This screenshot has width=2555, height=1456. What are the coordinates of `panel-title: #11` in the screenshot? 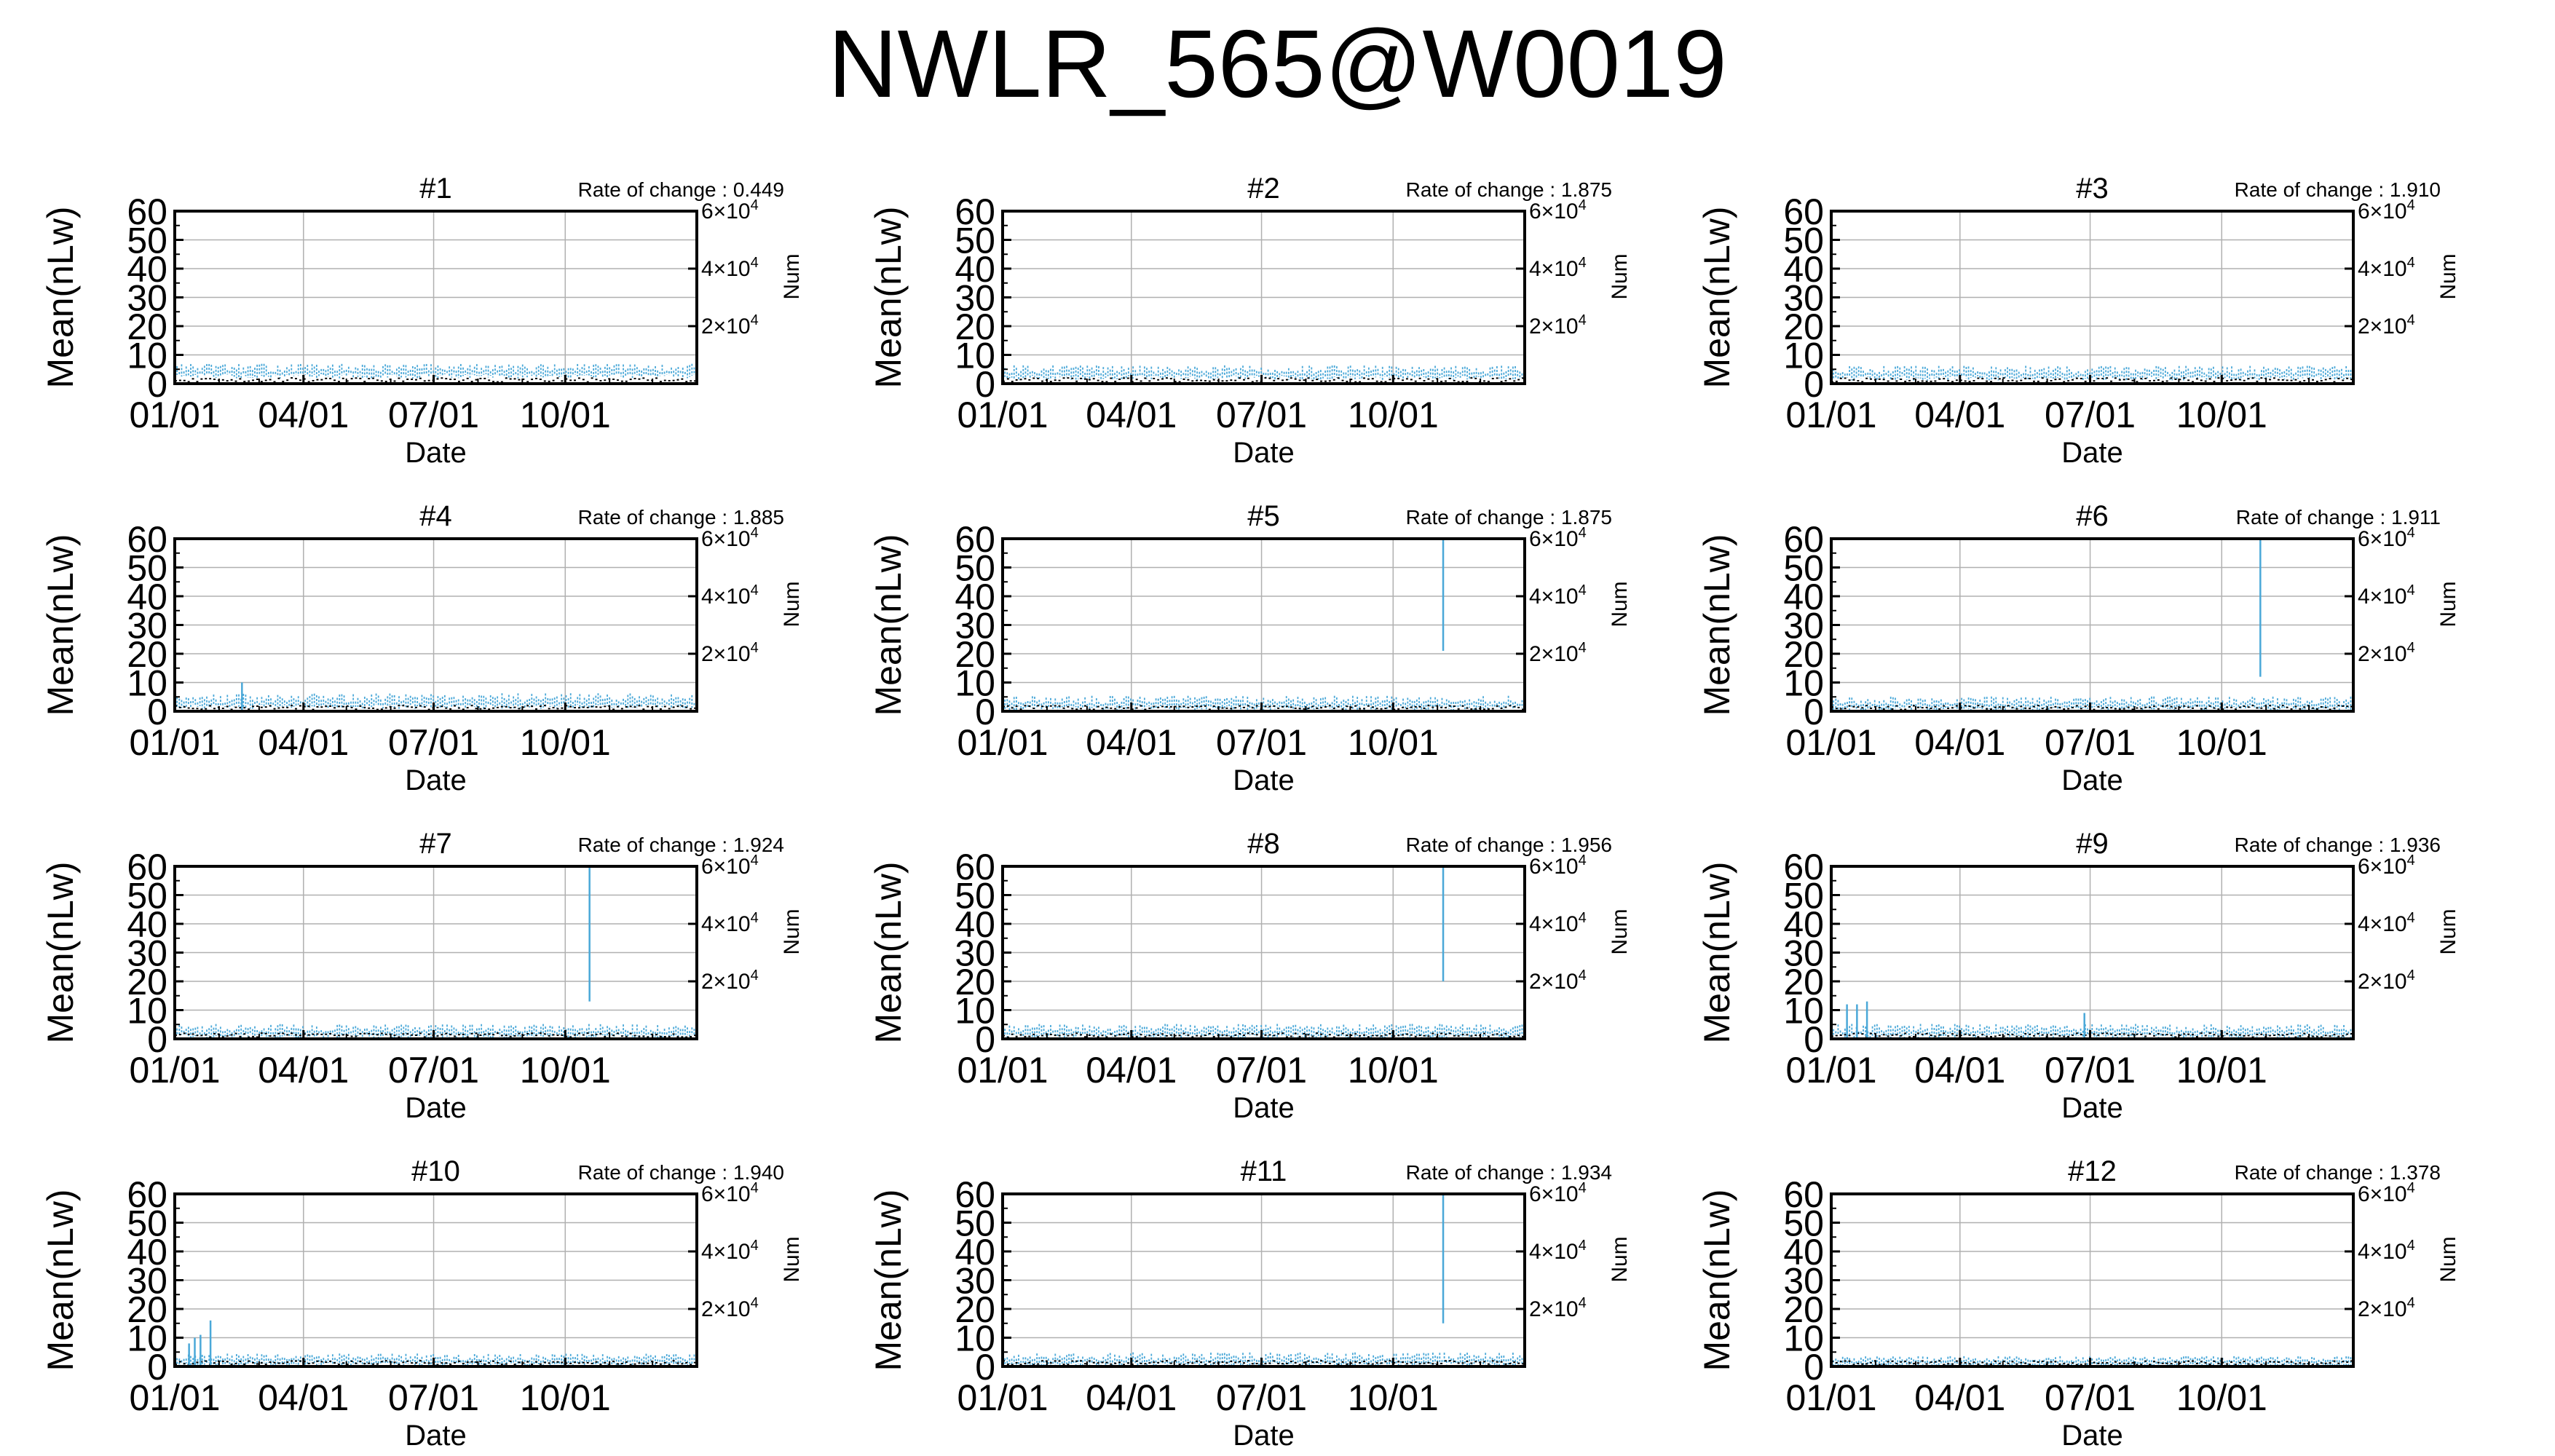 It's located at (1264, 1171).